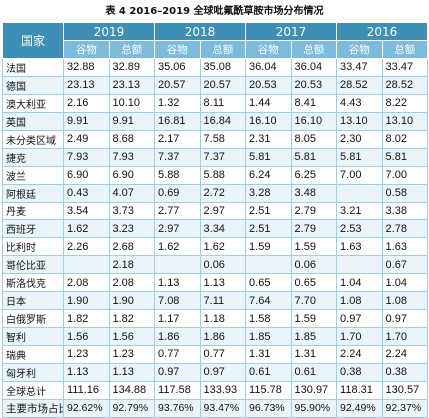  I want to click on total-value-cell: 134.88, so click(132, 390).